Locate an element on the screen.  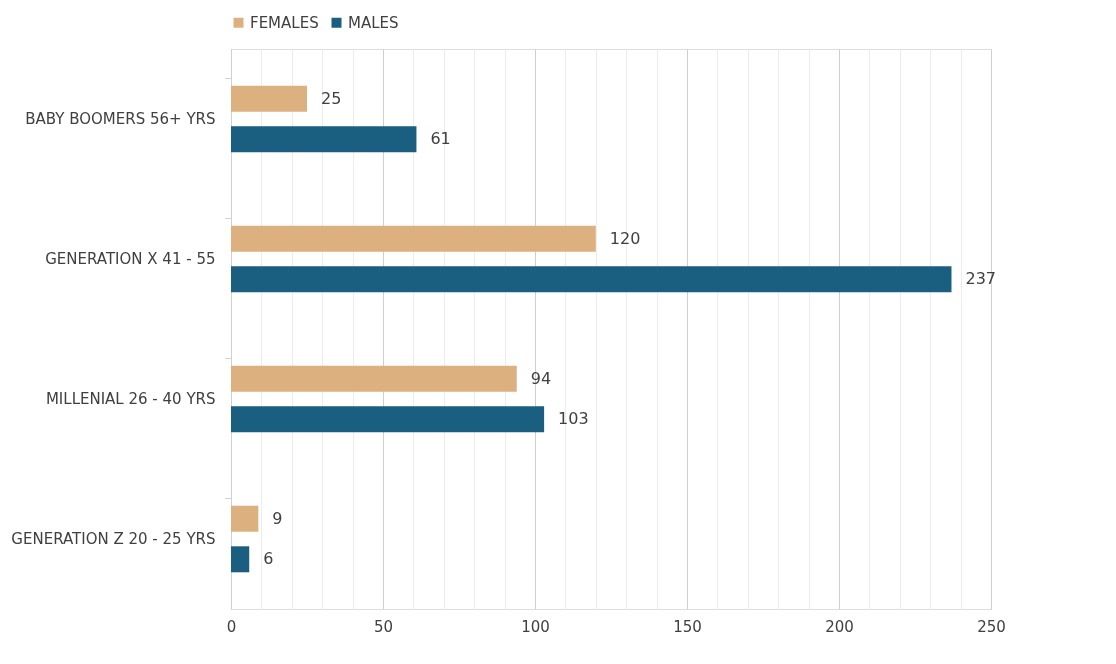
data-label: 94 is located at coordinates (541, 378).